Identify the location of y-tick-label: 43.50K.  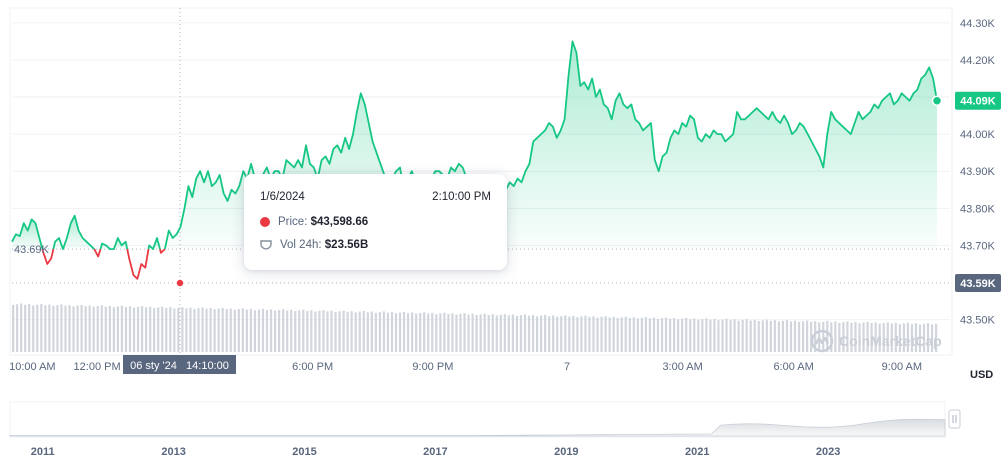
(978, 321).